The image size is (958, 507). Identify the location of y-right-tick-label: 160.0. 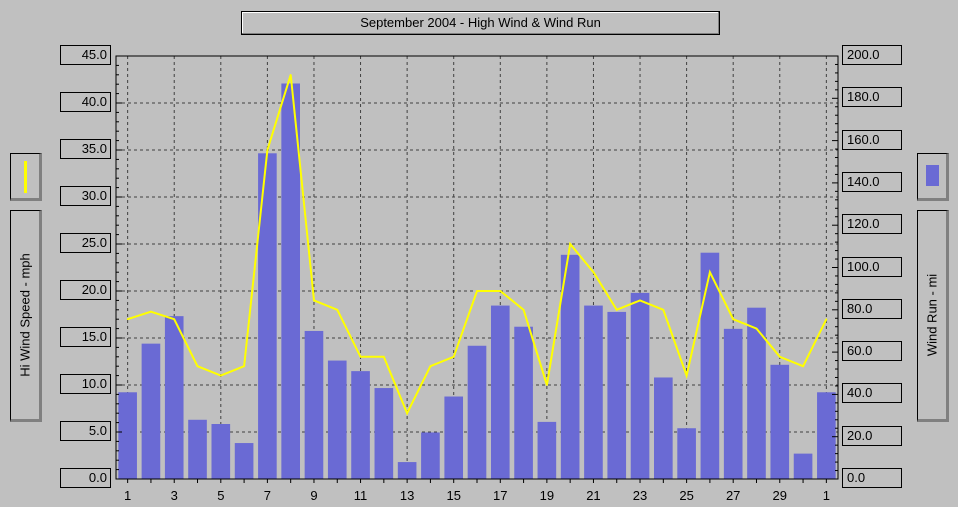
(872, 139).